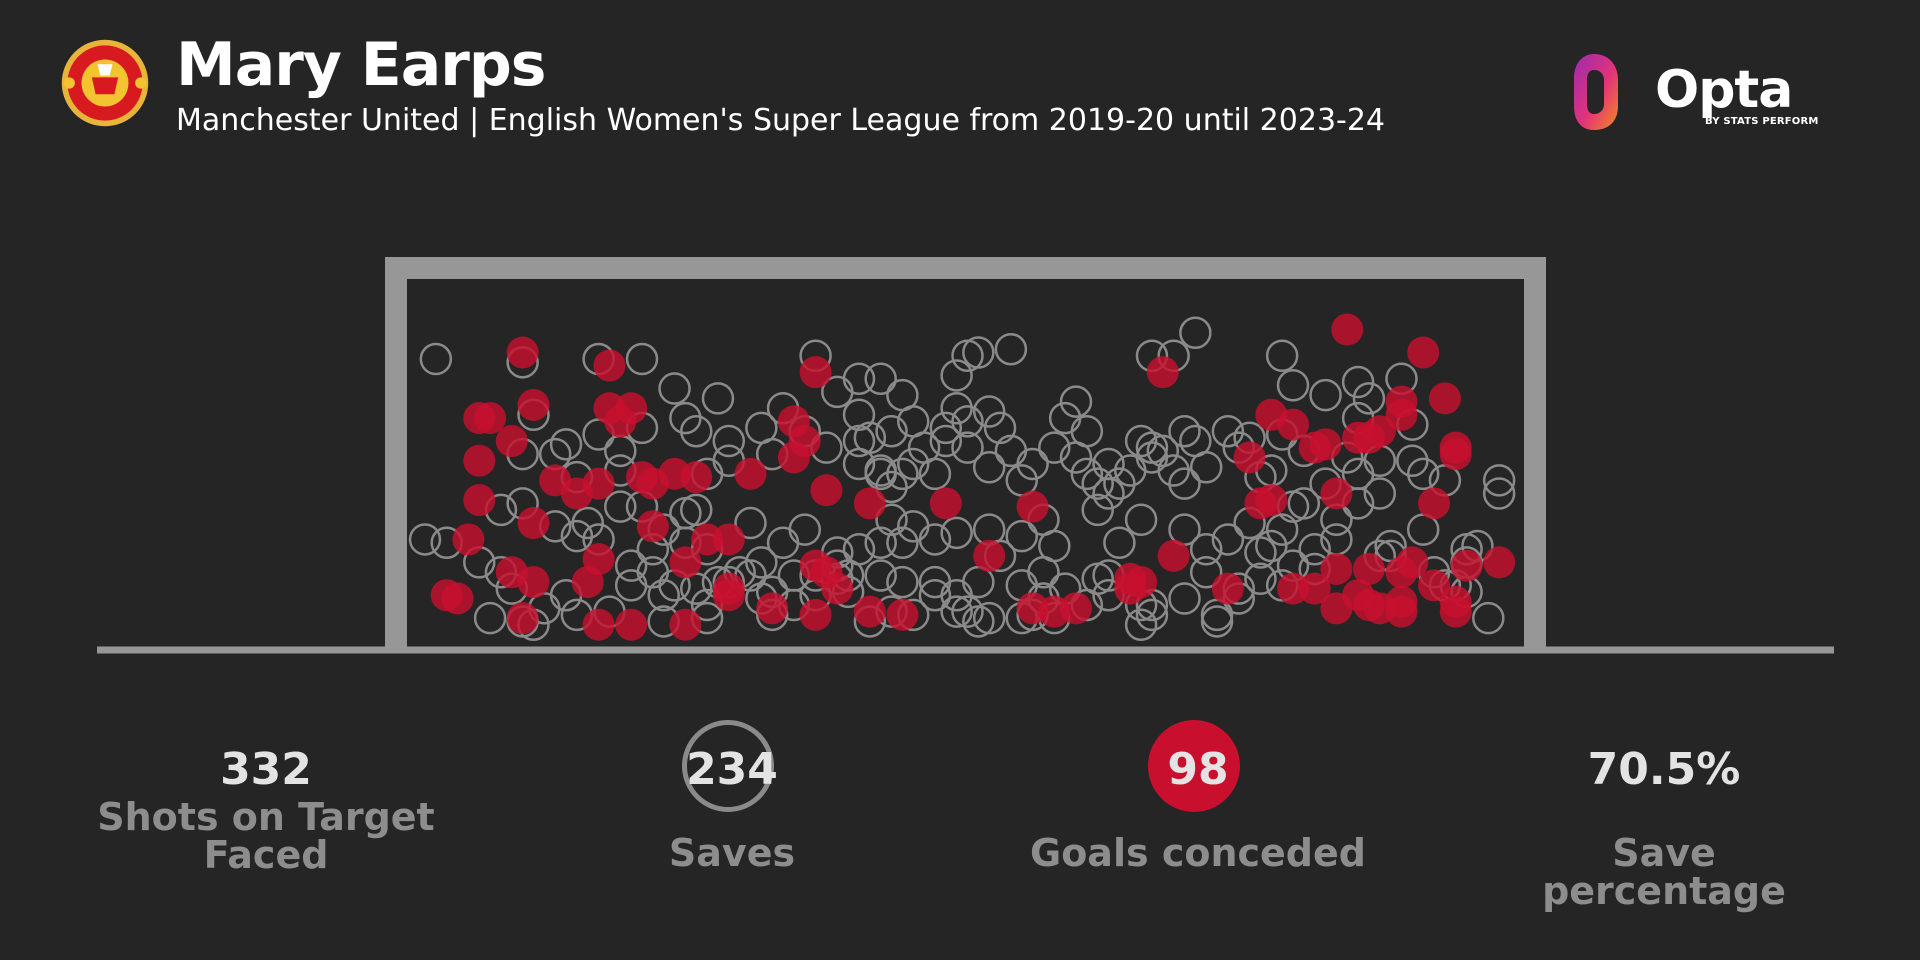  Describe the element at coordinates (1596, 92) in the screenshot. I see `opta-logo-icon` at that location.